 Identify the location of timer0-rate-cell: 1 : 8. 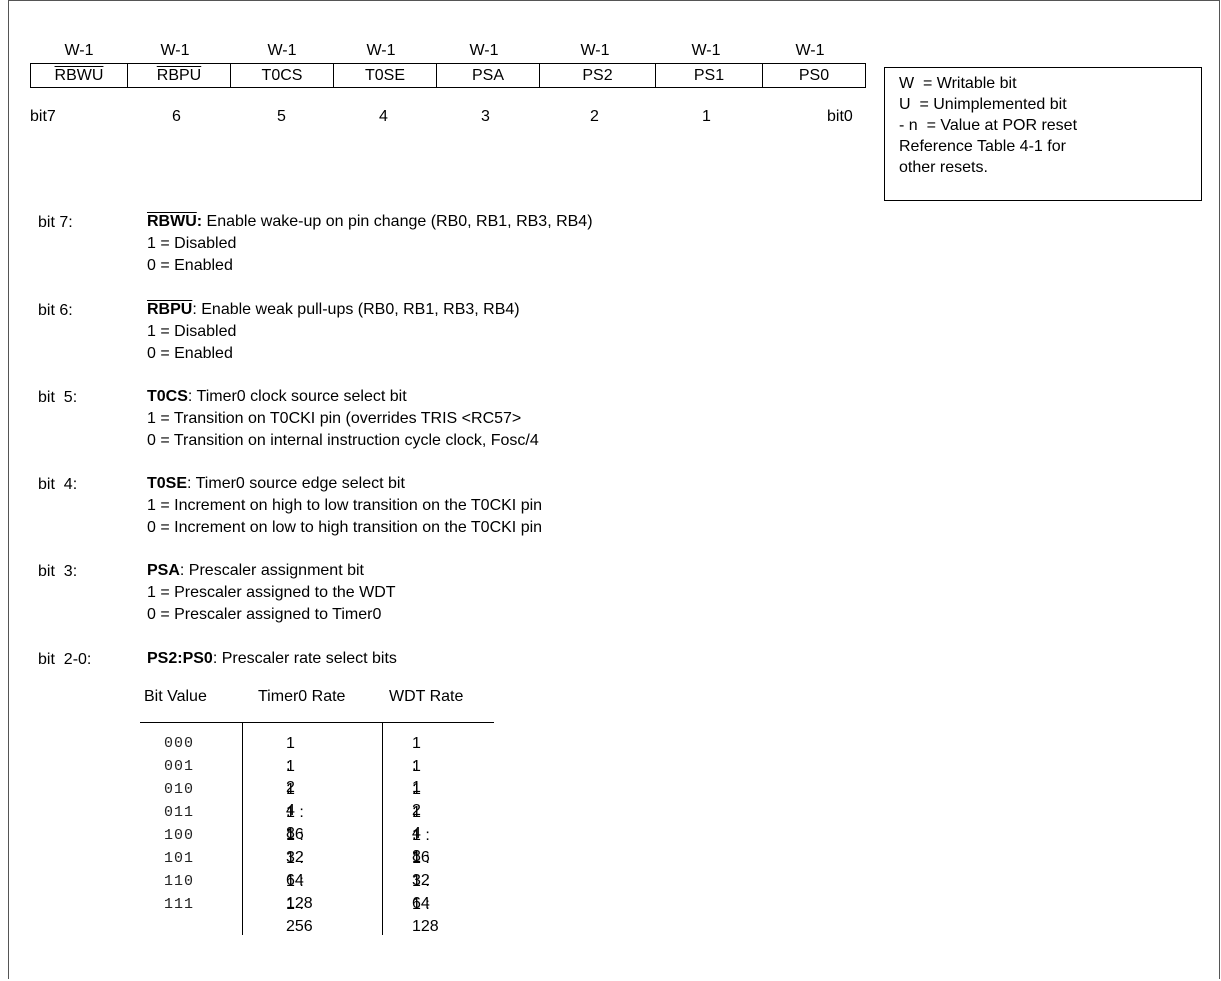
(290, 811).